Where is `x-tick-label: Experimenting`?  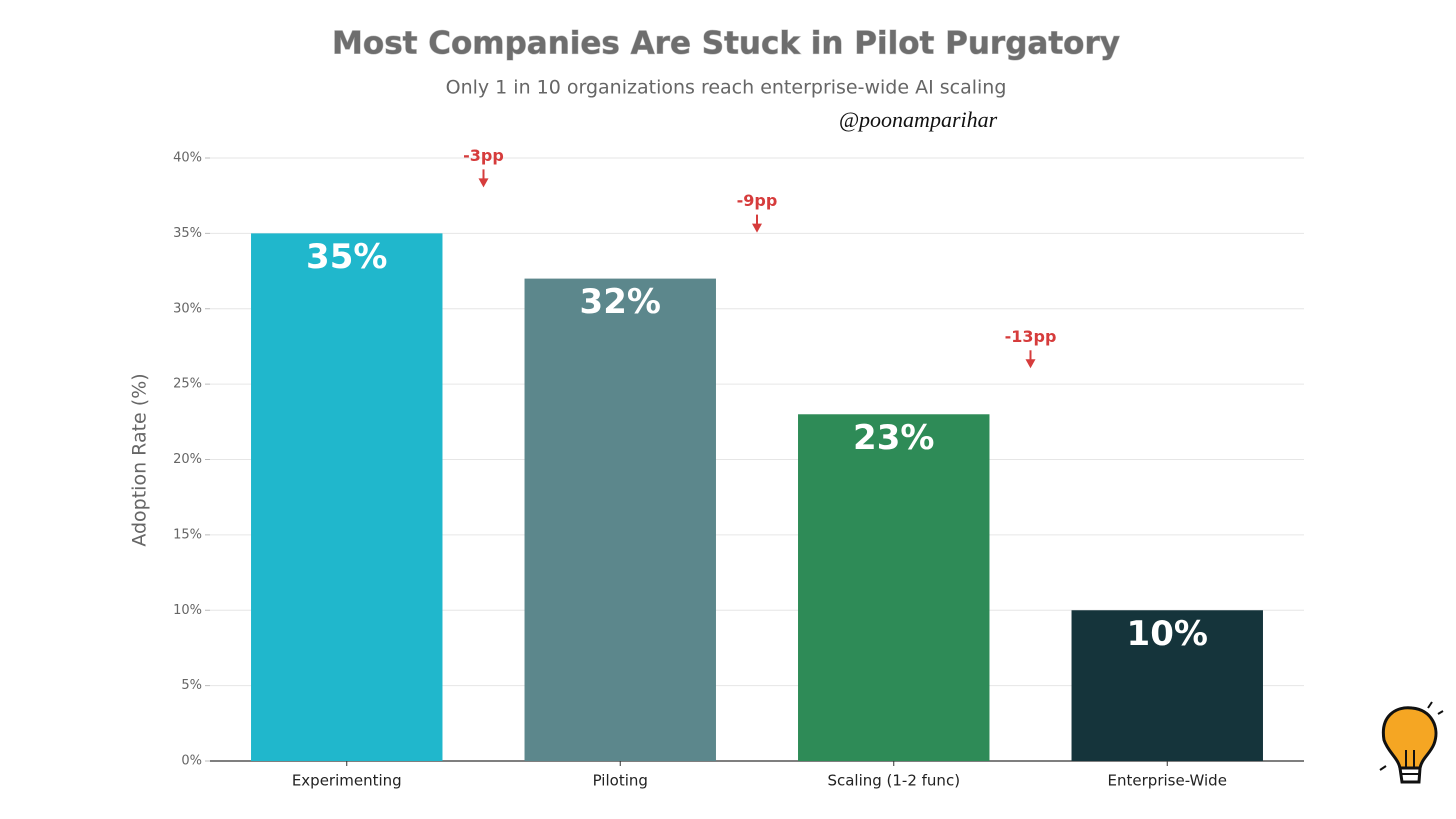
x-tick-label: Experimenting is located at coordinates (347, 781).